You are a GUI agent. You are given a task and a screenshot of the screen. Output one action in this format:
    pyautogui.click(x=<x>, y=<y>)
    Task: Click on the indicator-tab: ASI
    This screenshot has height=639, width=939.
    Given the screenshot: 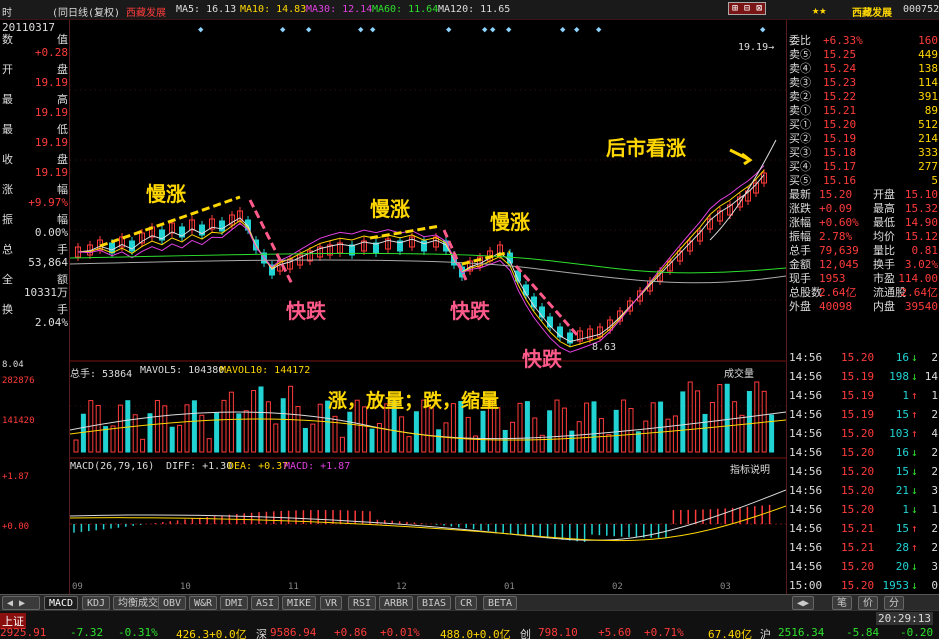 What is the action you would take?
    pyautogui.click(x=265, y=603)
    